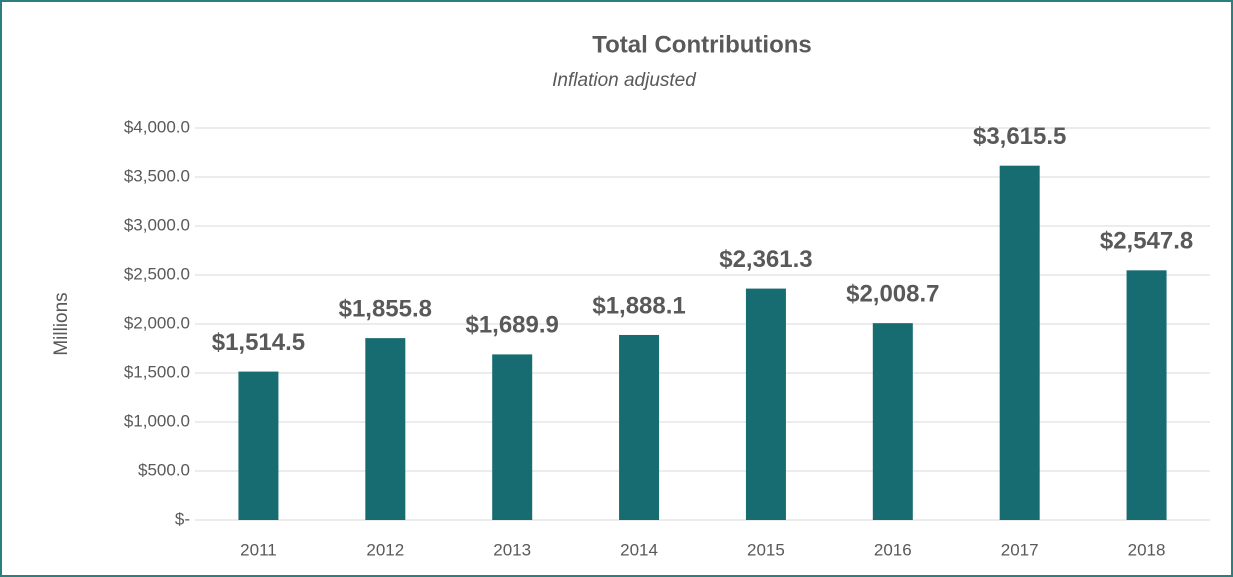  Describe the element at coordinates (157, 322) in the screenshot. I see `y-tick-label: $2,000.0` at that location.